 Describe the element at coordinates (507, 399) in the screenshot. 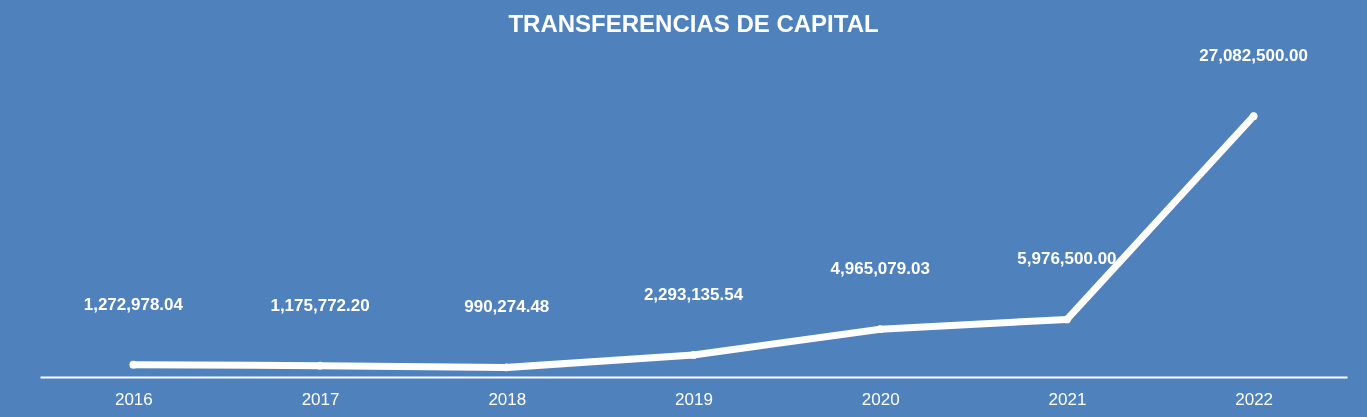

I see `x-tick-label: 2018` at that location.